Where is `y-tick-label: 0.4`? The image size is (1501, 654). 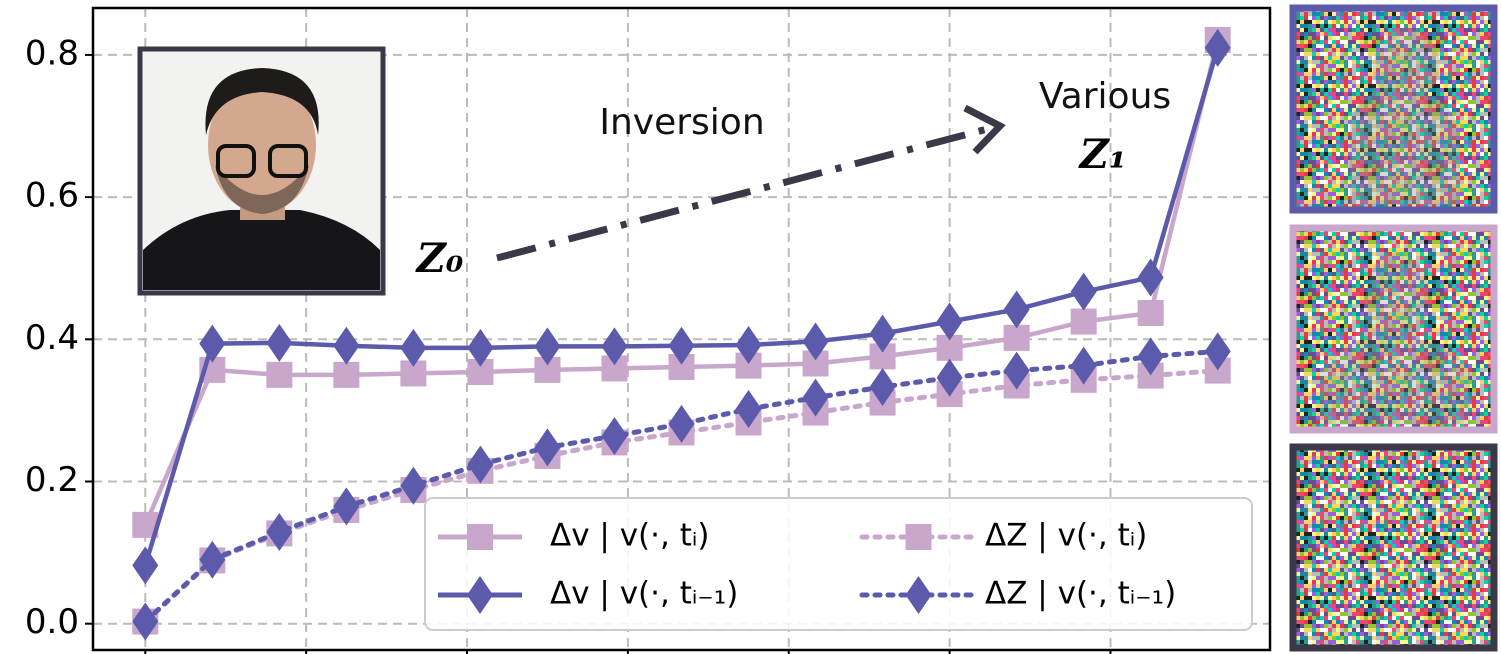
y-tick-label: 0.4 is located at coordinates (52, 338).